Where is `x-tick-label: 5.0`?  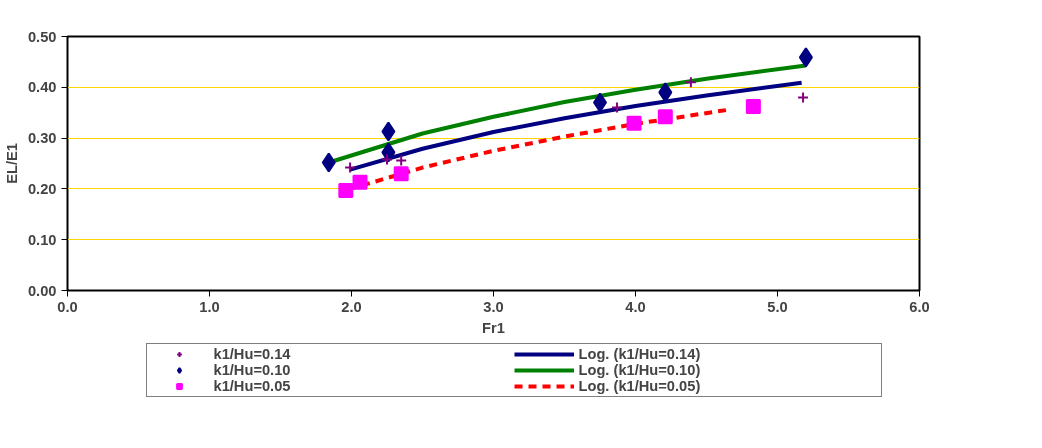 x-tick-label: 5.0 is located at coordinates (777, 306).